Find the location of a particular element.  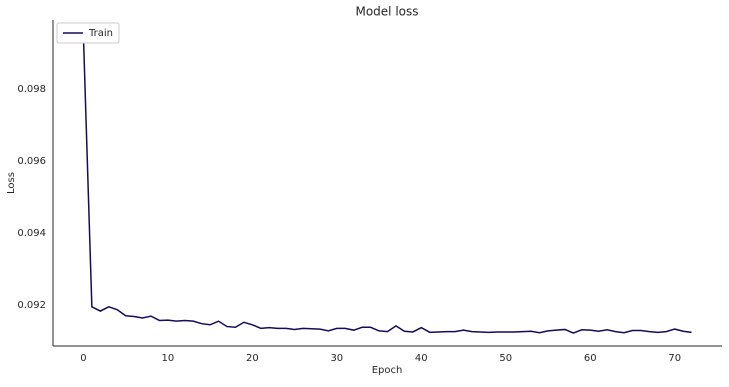

x-tick-label: 40 is located at coordinates (421, 358).